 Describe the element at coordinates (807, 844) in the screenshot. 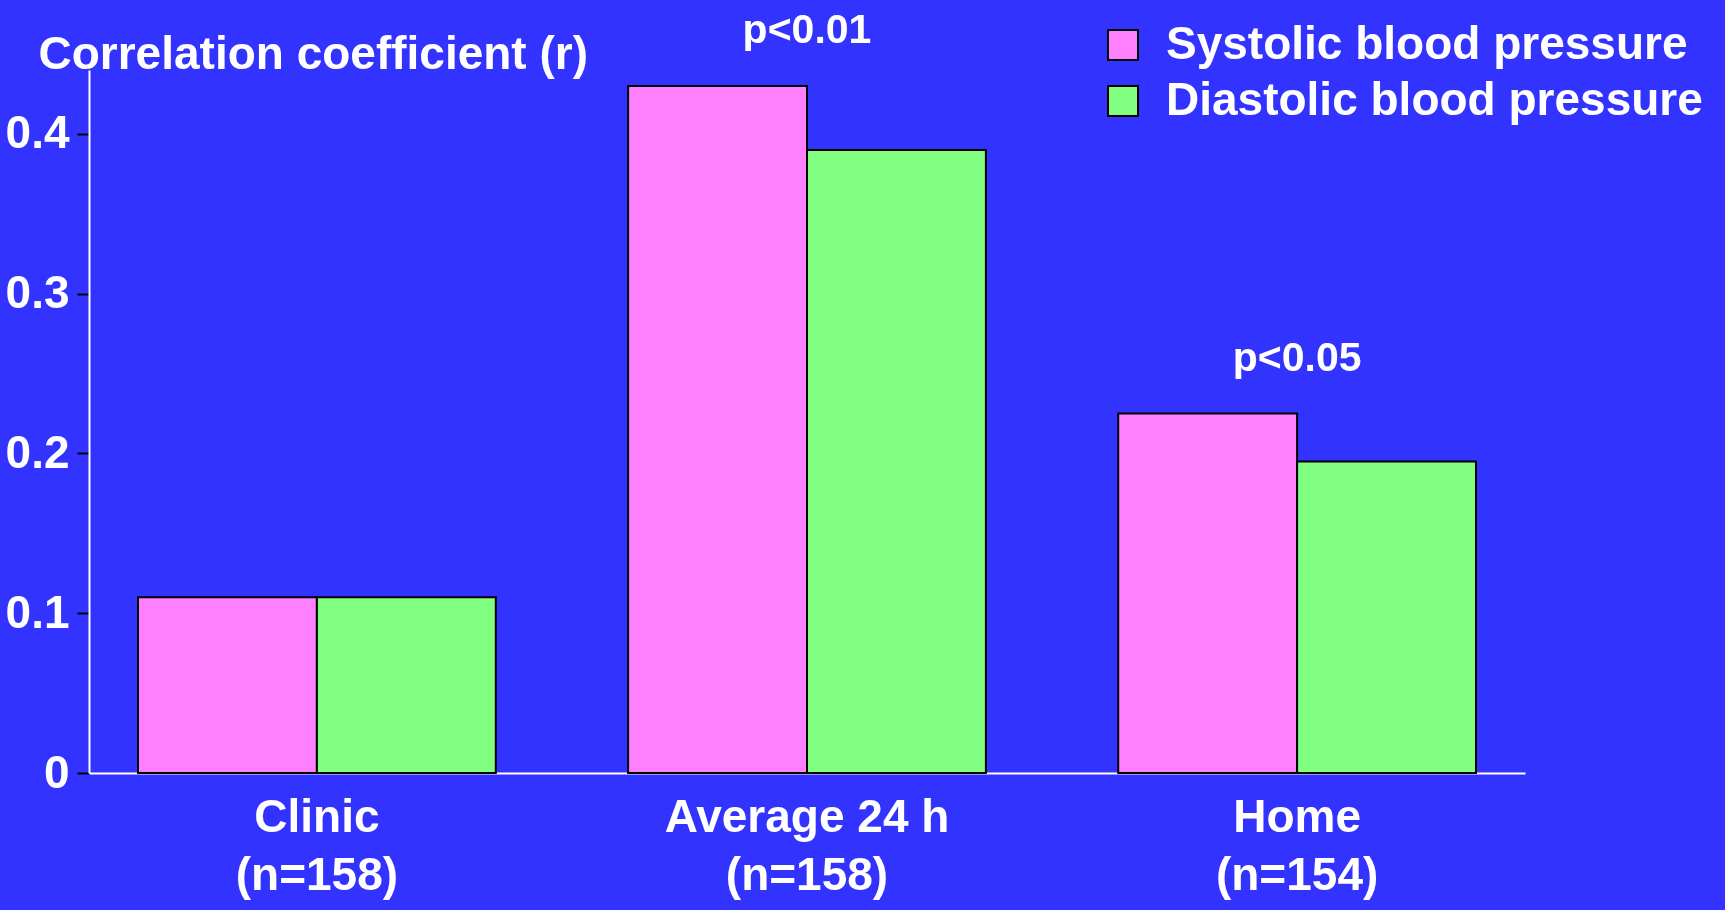

I see `x-tick-label: Average 24 h (n=158)` at that location.